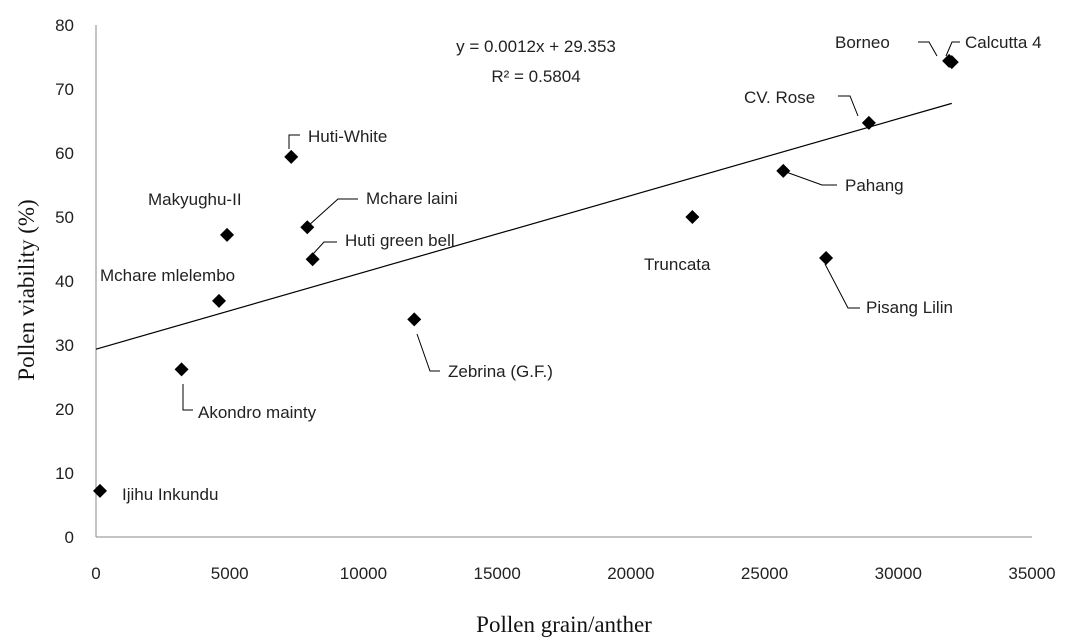  What do you see at coordinates (909, 307) in the screenshot?
I see `point-label: Pisang Lilin` at bounding box center [909, 307].